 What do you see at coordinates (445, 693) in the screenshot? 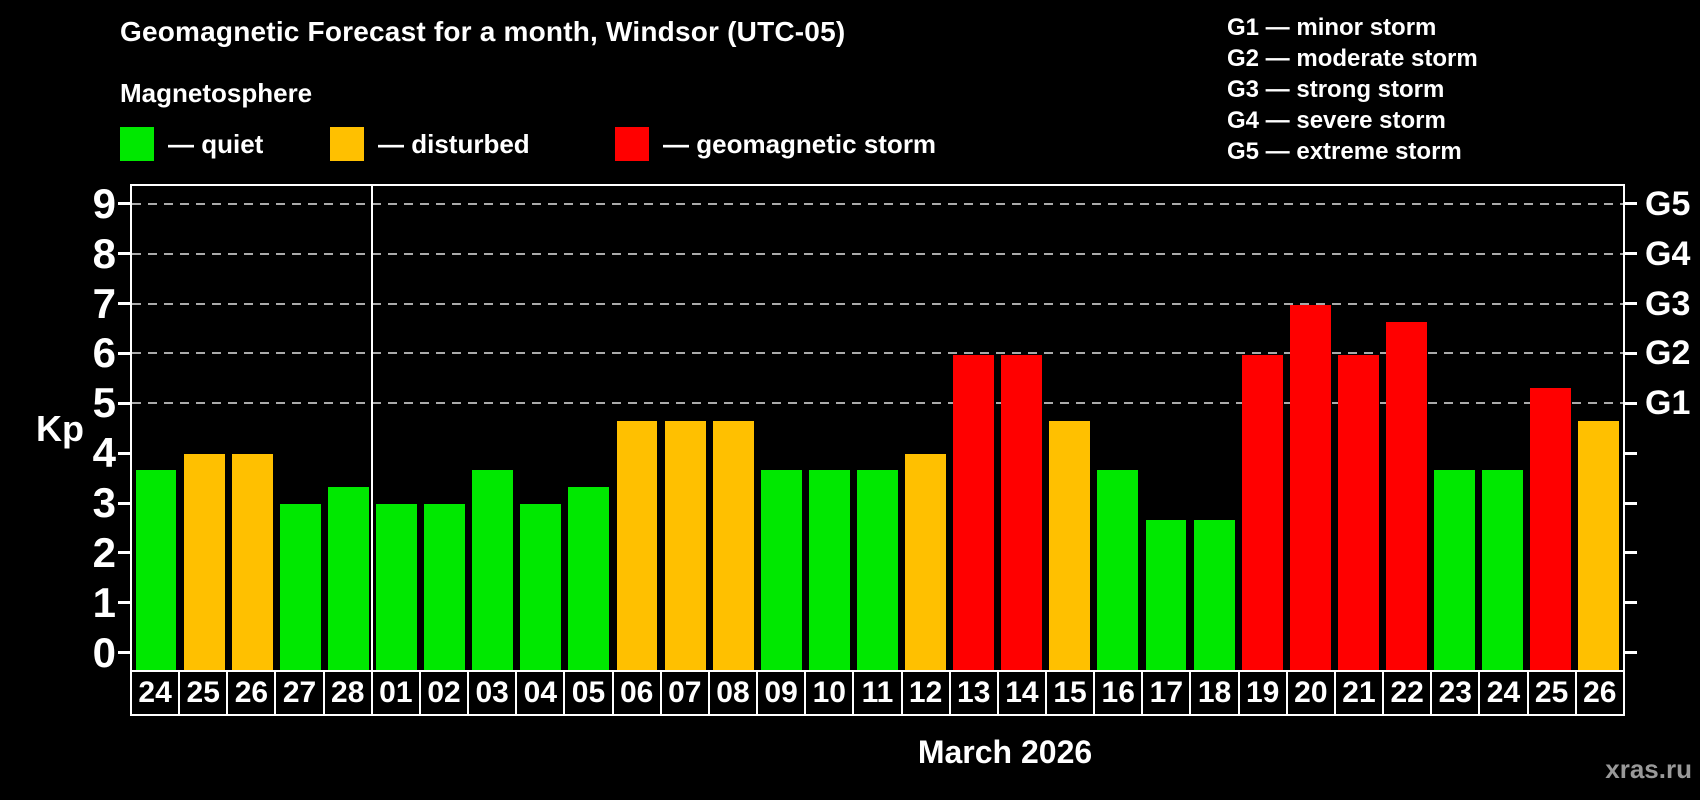
I see `day-label-cell-02: 02` at bounding box center [445, 693].